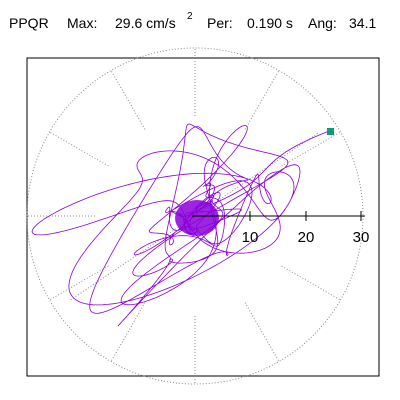 This screenshot has height=400, width=400. Describe the element at coordinates (197, 218) in the screenshot. I see `trace-core` at that location.